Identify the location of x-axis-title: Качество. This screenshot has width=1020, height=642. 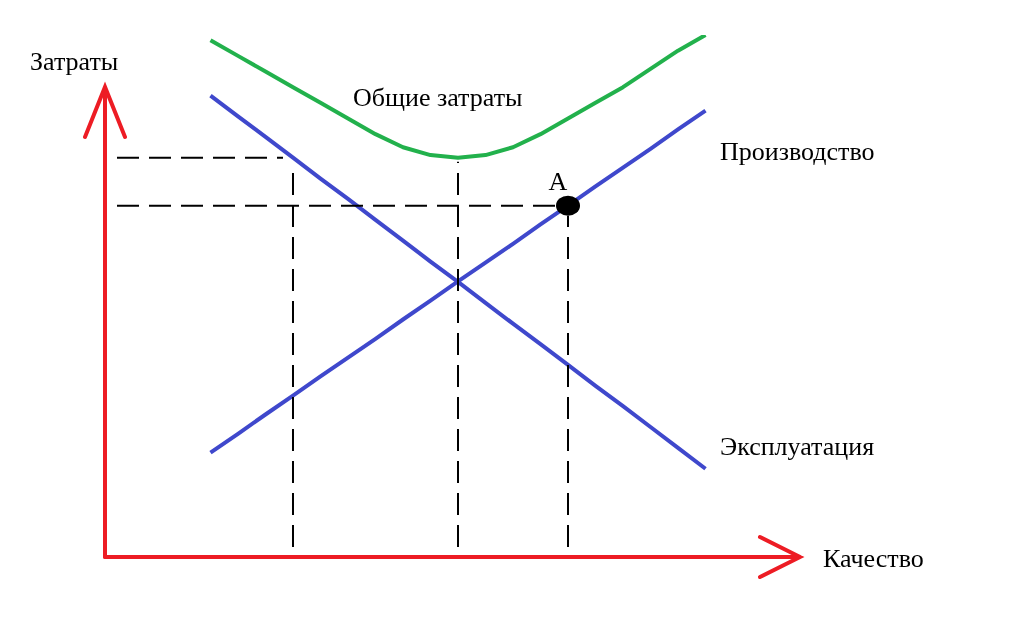
(873, 558).